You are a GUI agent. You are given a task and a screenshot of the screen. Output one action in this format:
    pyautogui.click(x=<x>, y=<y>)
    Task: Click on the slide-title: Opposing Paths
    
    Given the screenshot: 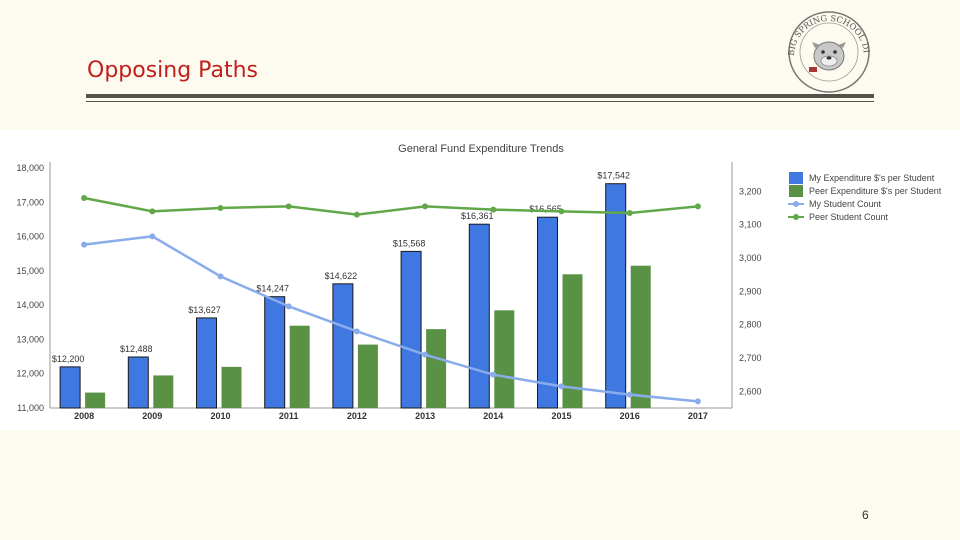 What is the action you would take?
    pyautogui.click(x=172, y=70)
    